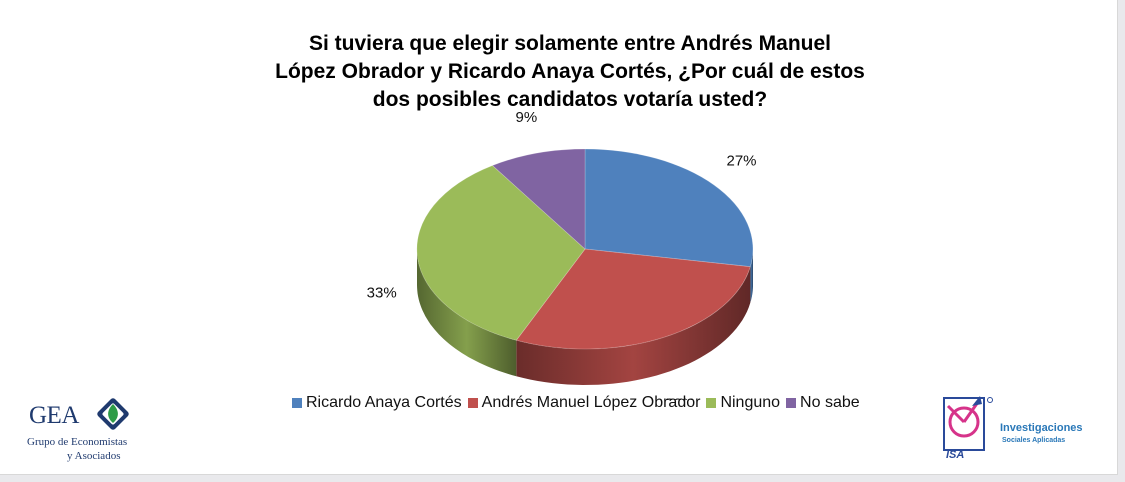 The image size is (1125, 482). I want to click on legend-item: Ninguno, so click(743, 403).